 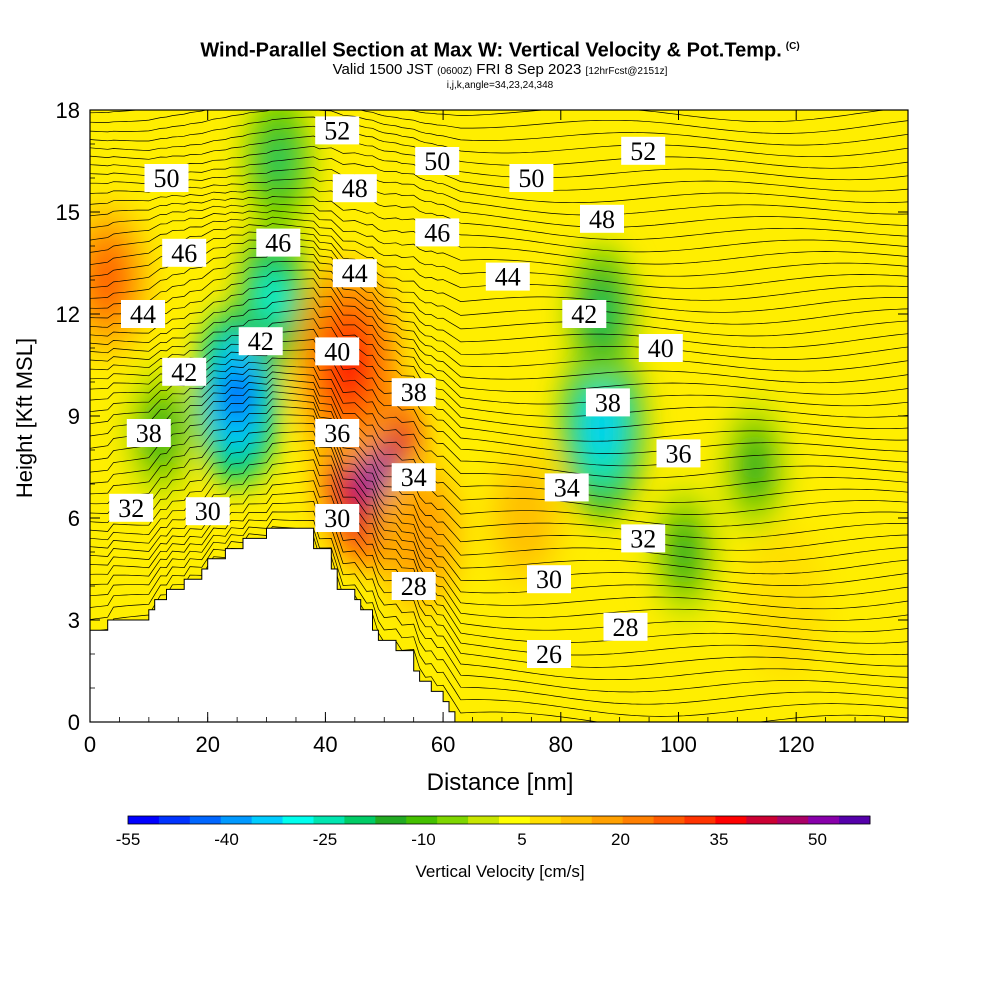 I want to click on theta-label-9: 46, so click(x=437, y=232).